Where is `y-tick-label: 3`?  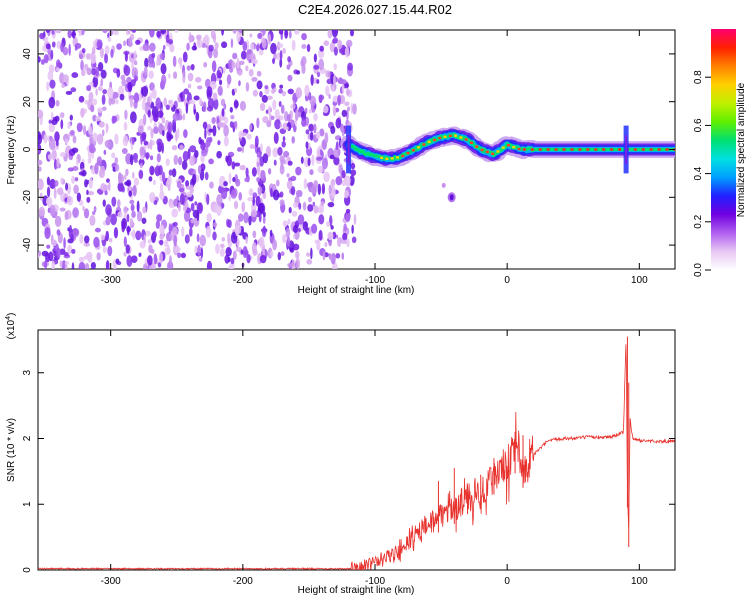 y-tick-label: 3 is located at coordinates (27, 373).